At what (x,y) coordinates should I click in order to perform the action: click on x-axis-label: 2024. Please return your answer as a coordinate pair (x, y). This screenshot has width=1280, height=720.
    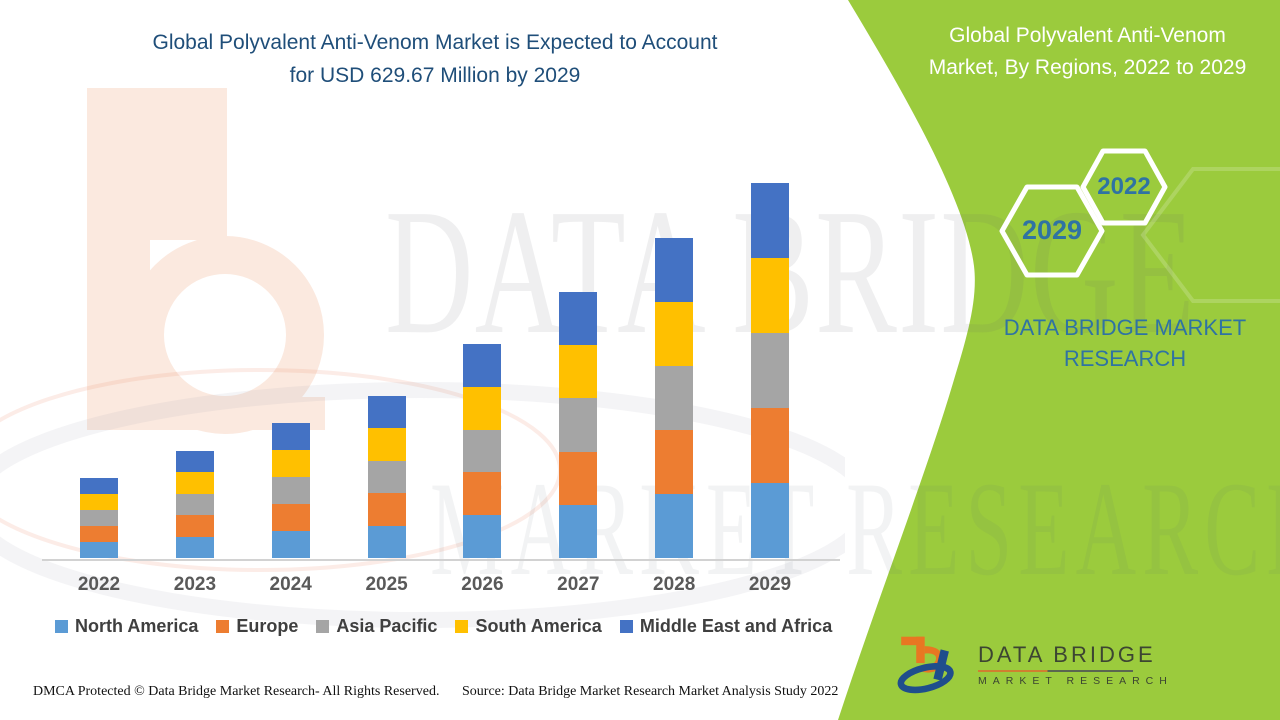
    Looking at the image, I should click on (290, 584).